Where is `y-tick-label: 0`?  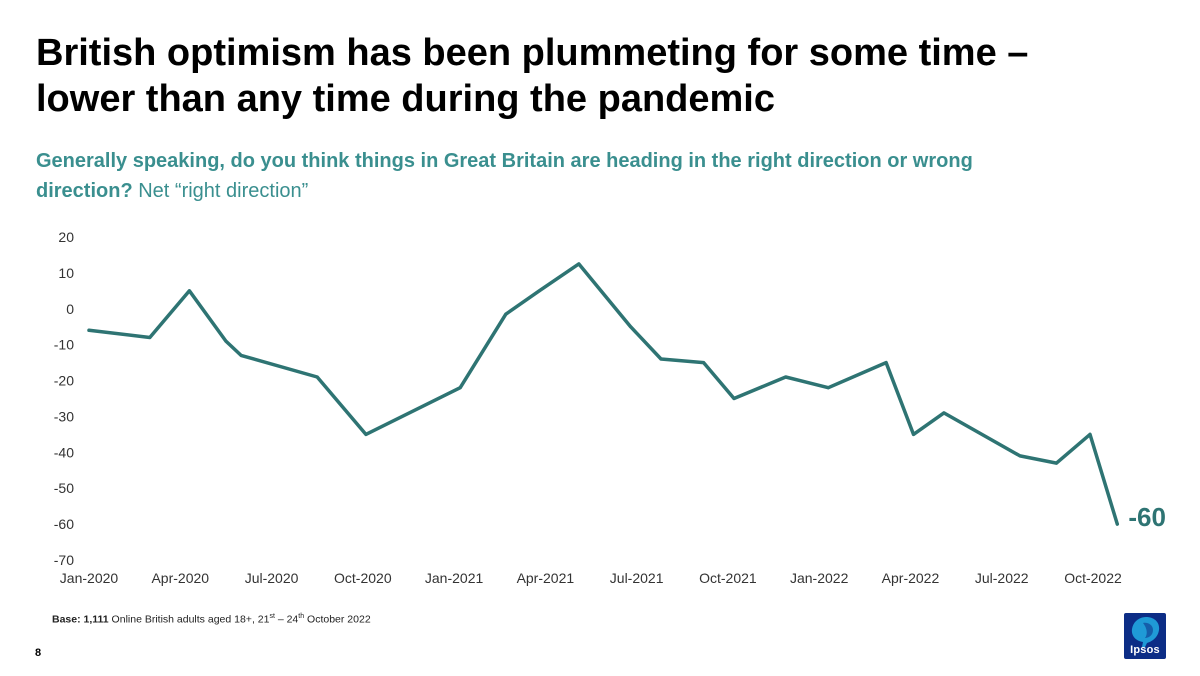
y-tick-label: 0 is located at coordinates (70, 309).